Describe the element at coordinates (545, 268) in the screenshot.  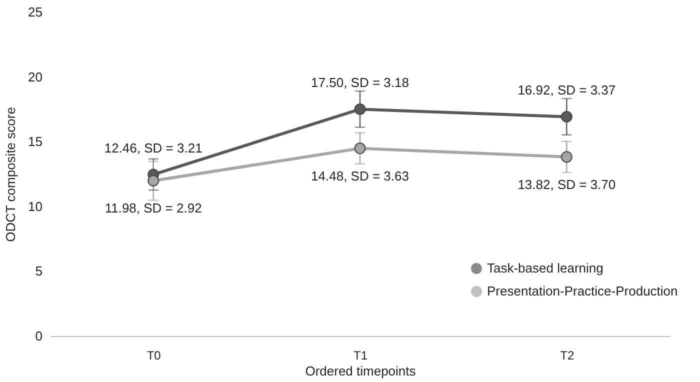
I see `legend-label: Task-based learning` at that location.